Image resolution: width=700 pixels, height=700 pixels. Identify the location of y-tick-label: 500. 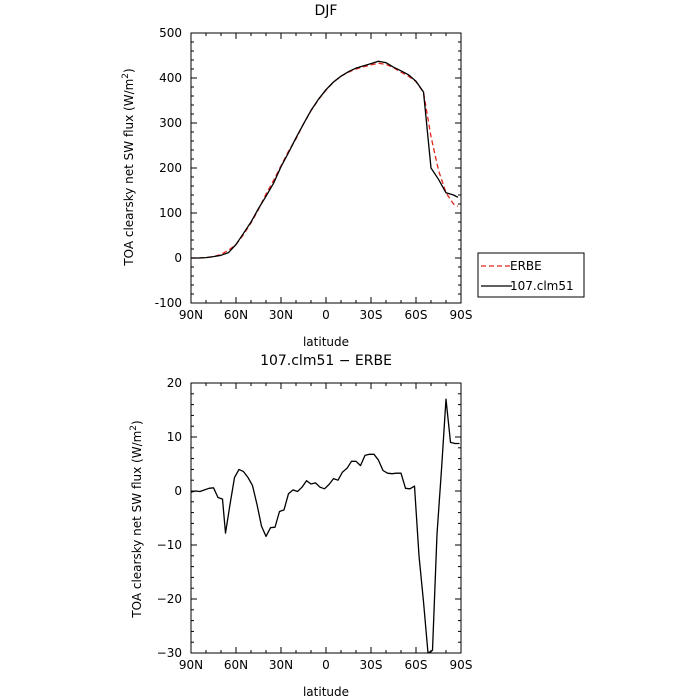
(170, 33).